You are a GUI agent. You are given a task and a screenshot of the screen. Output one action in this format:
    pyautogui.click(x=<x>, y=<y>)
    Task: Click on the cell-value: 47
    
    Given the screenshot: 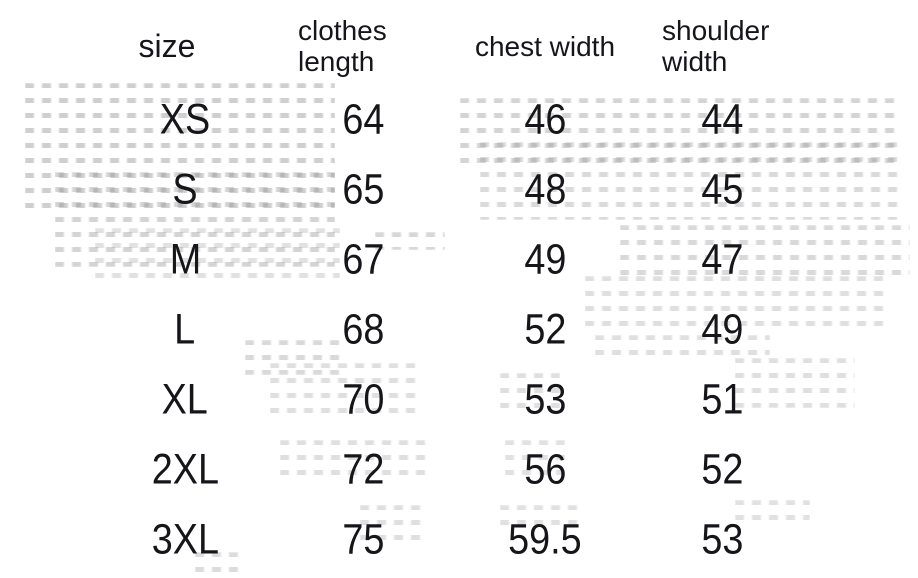 What is the action you would take?
    pyautogui.click(x=722, y=258)
    